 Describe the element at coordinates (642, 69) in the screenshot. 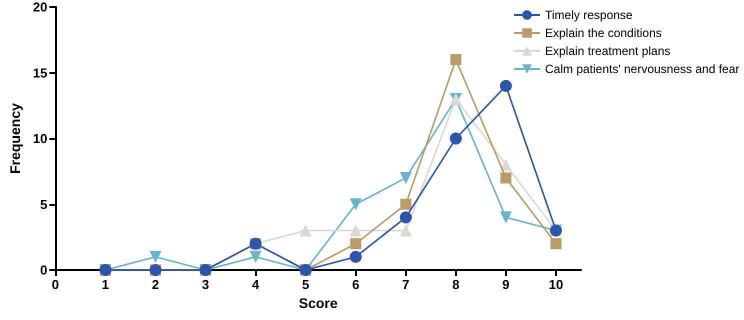

I see `legend-label: Calm patients' nervousness and fear` at that location.